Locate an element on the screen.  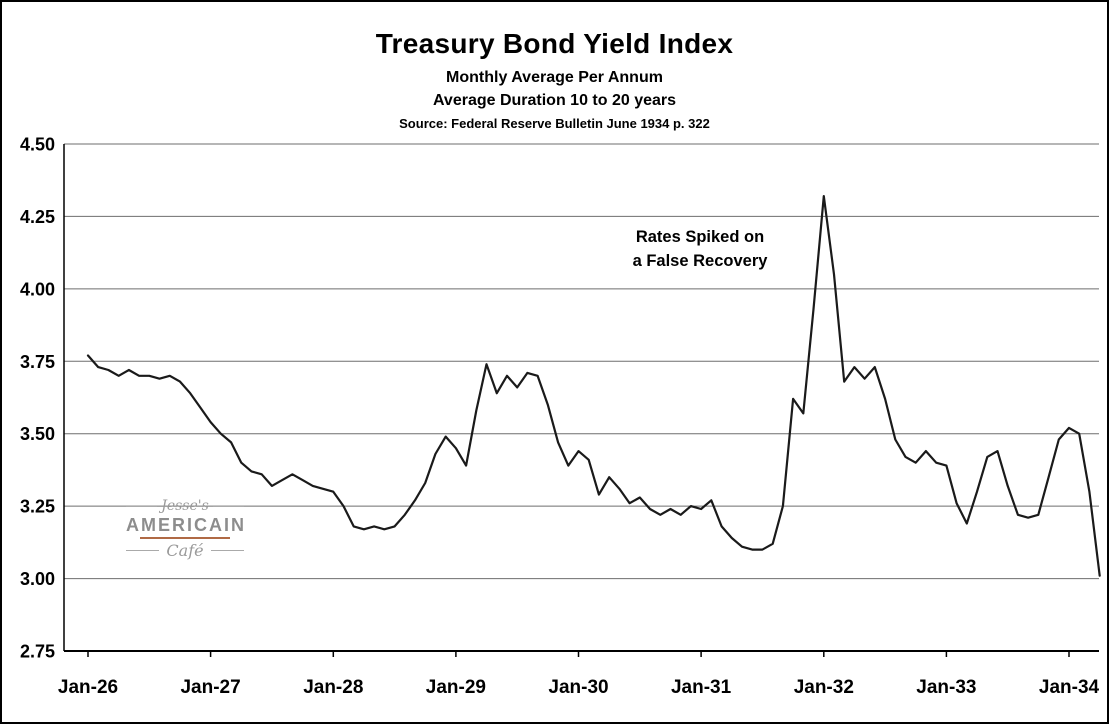
y-tick-label: 3.75 is located at coordinates (37, 362).